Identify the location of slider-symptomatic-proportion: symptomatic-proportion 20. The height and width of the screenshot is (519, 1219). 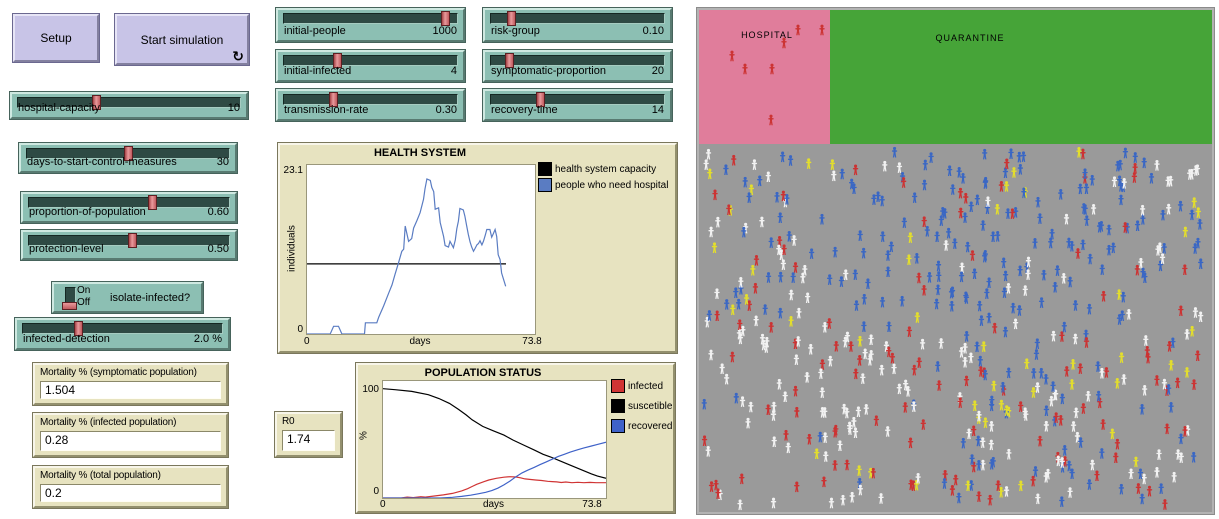
(577, 66).